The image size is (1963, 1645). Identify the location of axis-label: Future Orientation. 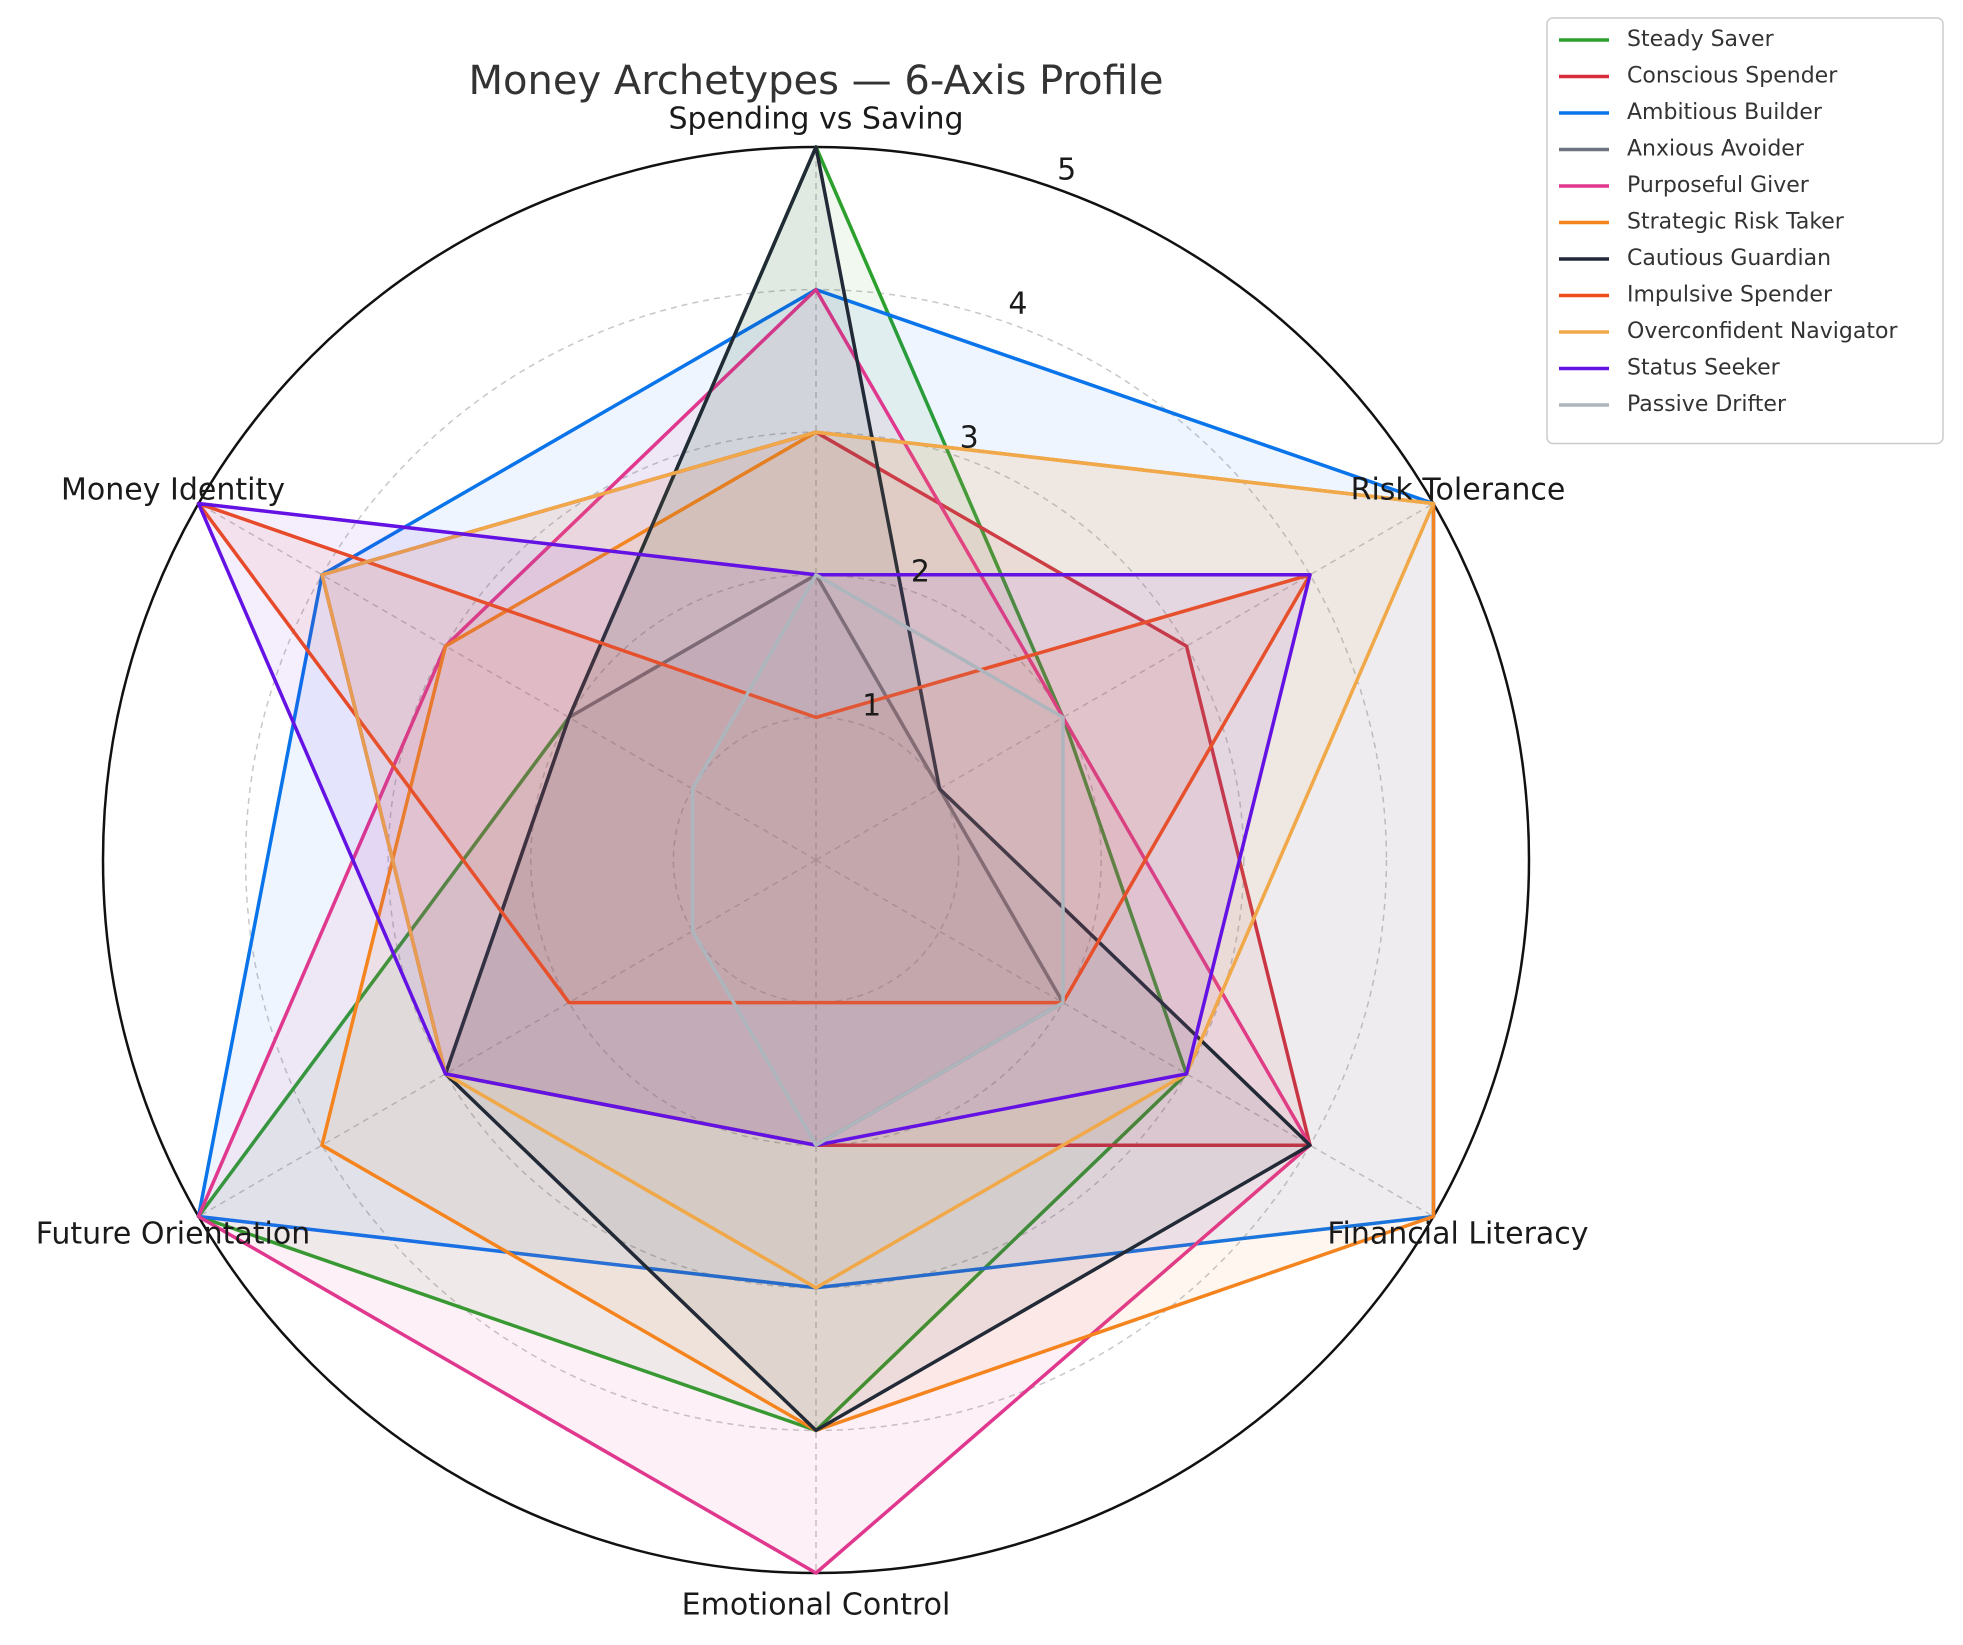
(173, 1234).